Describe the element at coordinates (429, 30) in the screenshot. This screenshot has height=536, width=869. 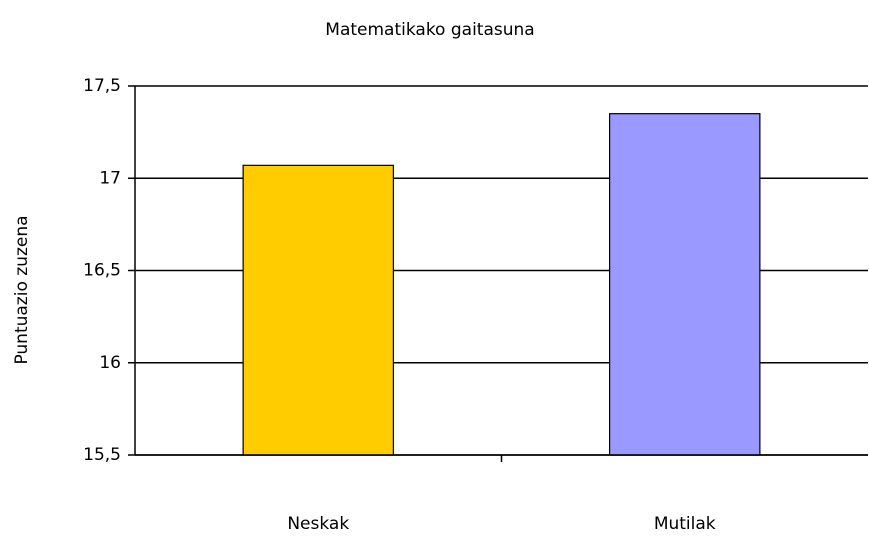
I see `chart-title: Matematikako gaitasuna` at that location.